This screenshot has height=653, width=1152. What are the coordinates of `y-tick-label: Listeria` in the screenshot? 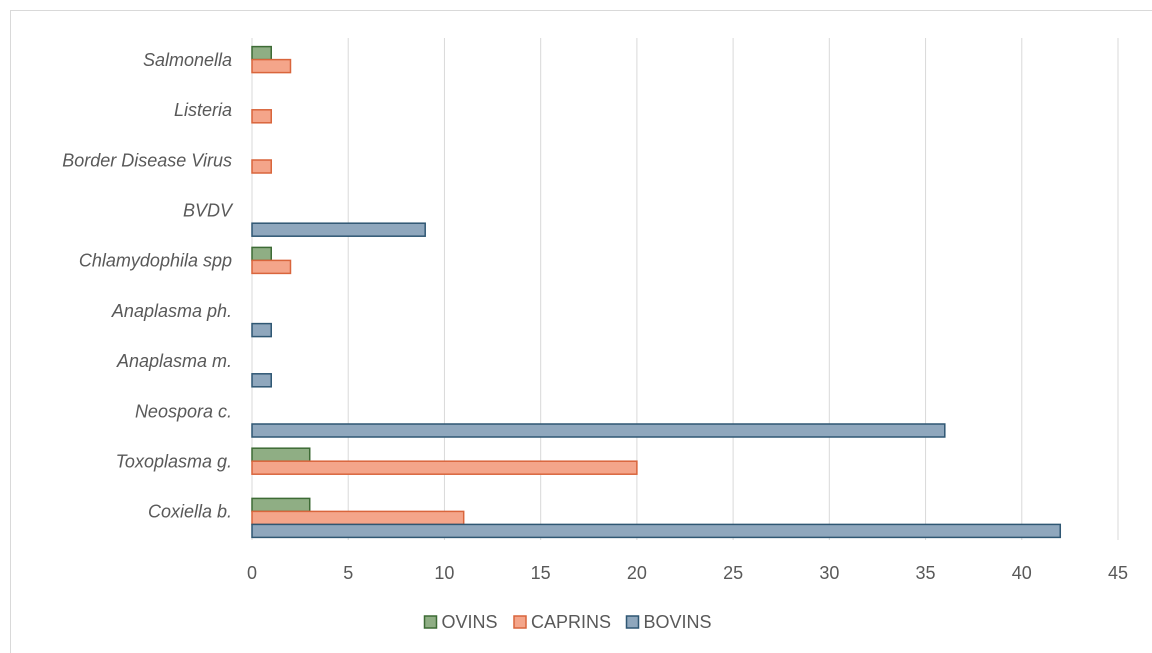 It's located at (203, 110).